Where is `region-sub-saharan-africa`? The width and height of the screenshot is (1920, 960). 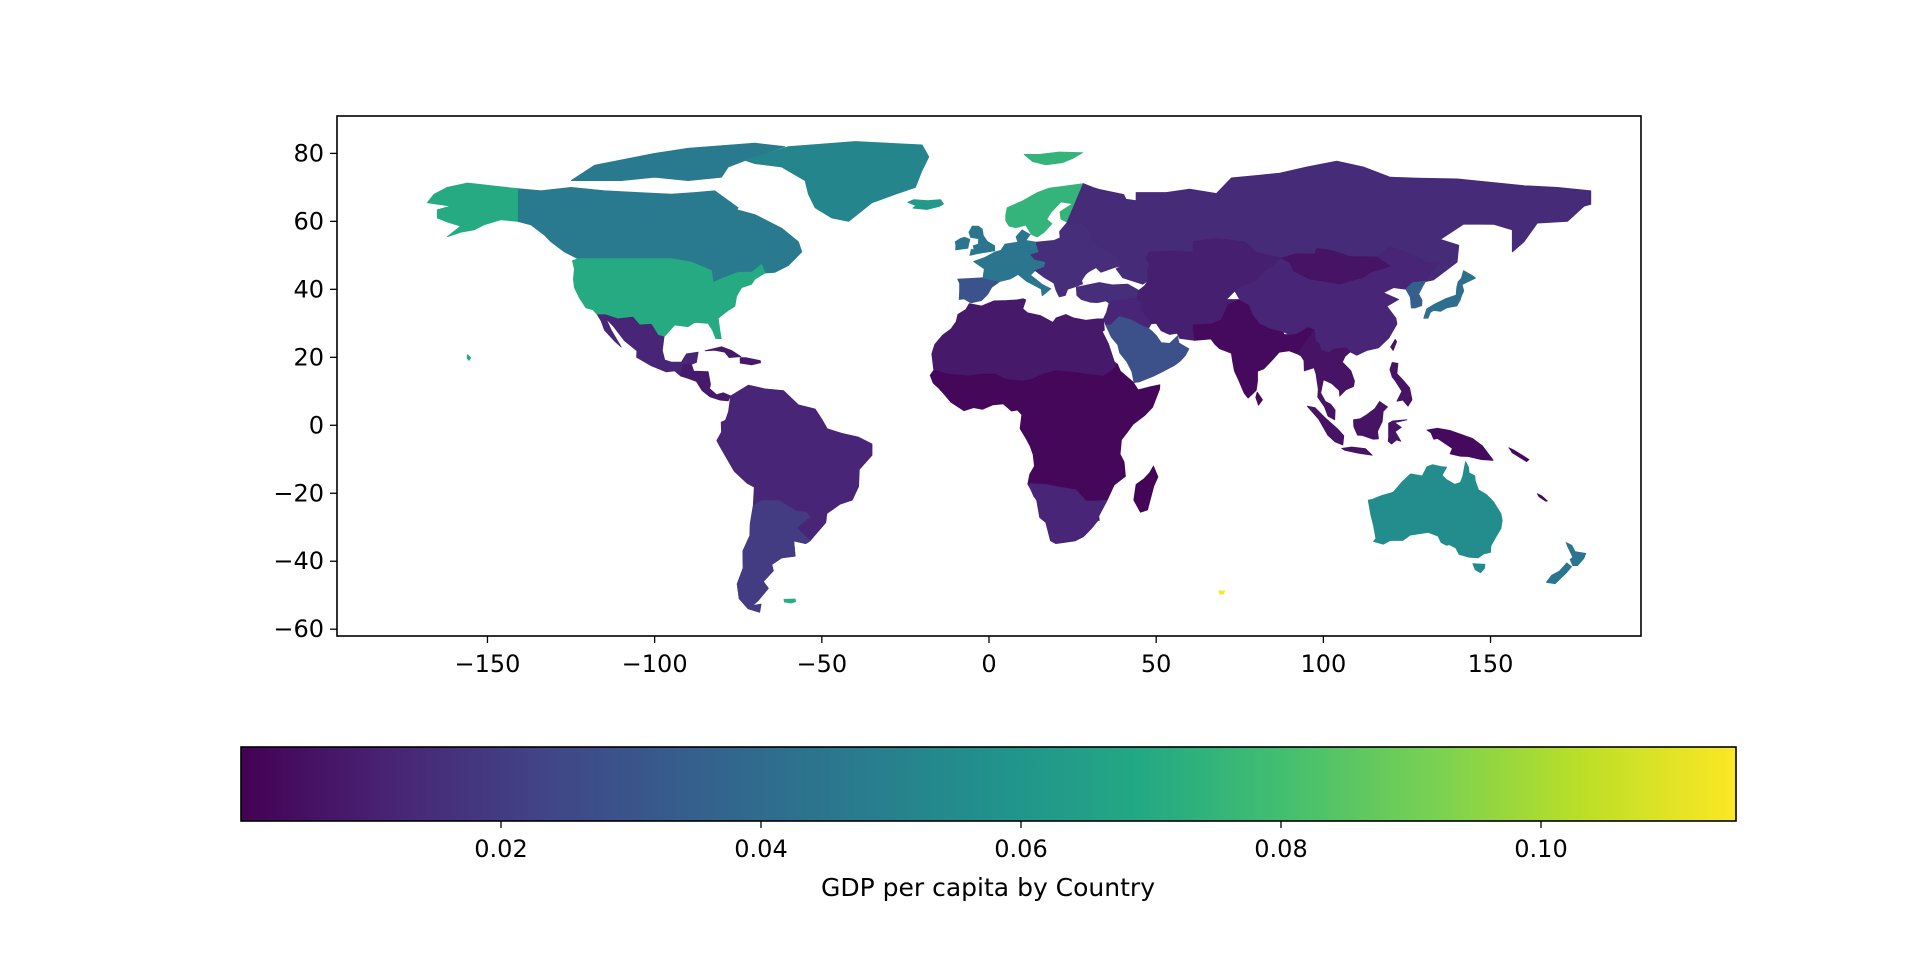 region-sub-saharan-africa is located at coordinates (1045, 443).